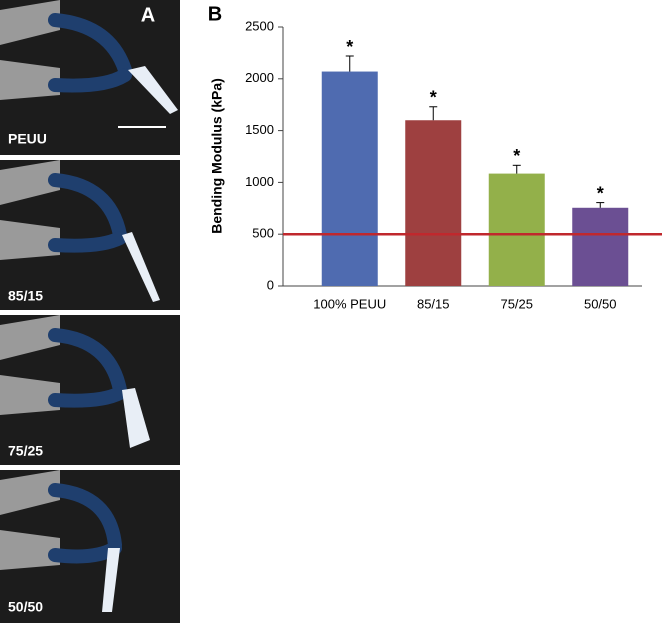  I want to click on y-tick-label: 0, so click(270, 284).